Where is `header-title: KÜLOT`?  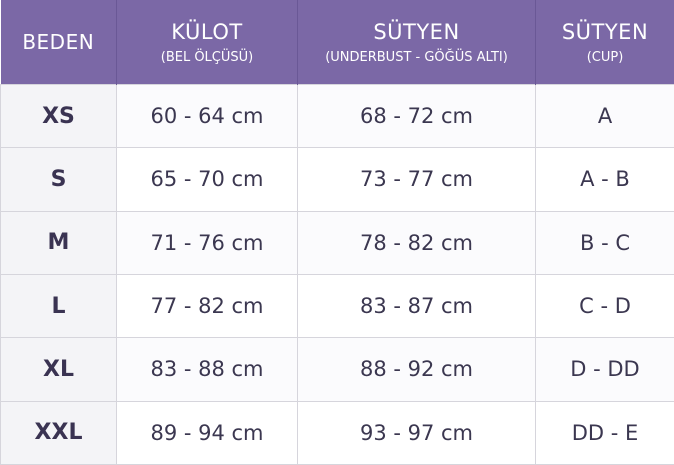 header-title: KÜLOT is located at coordinates (207, 31).